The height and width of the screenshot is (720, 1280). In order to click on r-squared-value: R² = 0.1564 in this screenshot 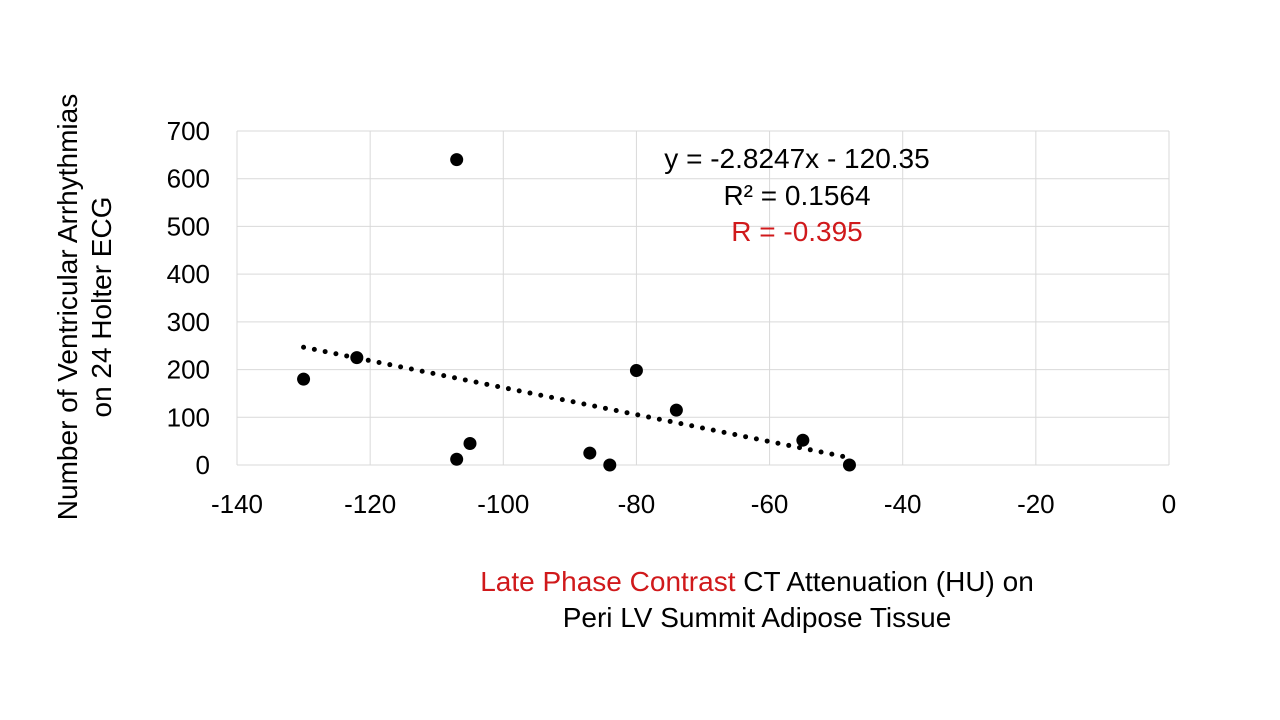, I will do `click(797, 195)`.